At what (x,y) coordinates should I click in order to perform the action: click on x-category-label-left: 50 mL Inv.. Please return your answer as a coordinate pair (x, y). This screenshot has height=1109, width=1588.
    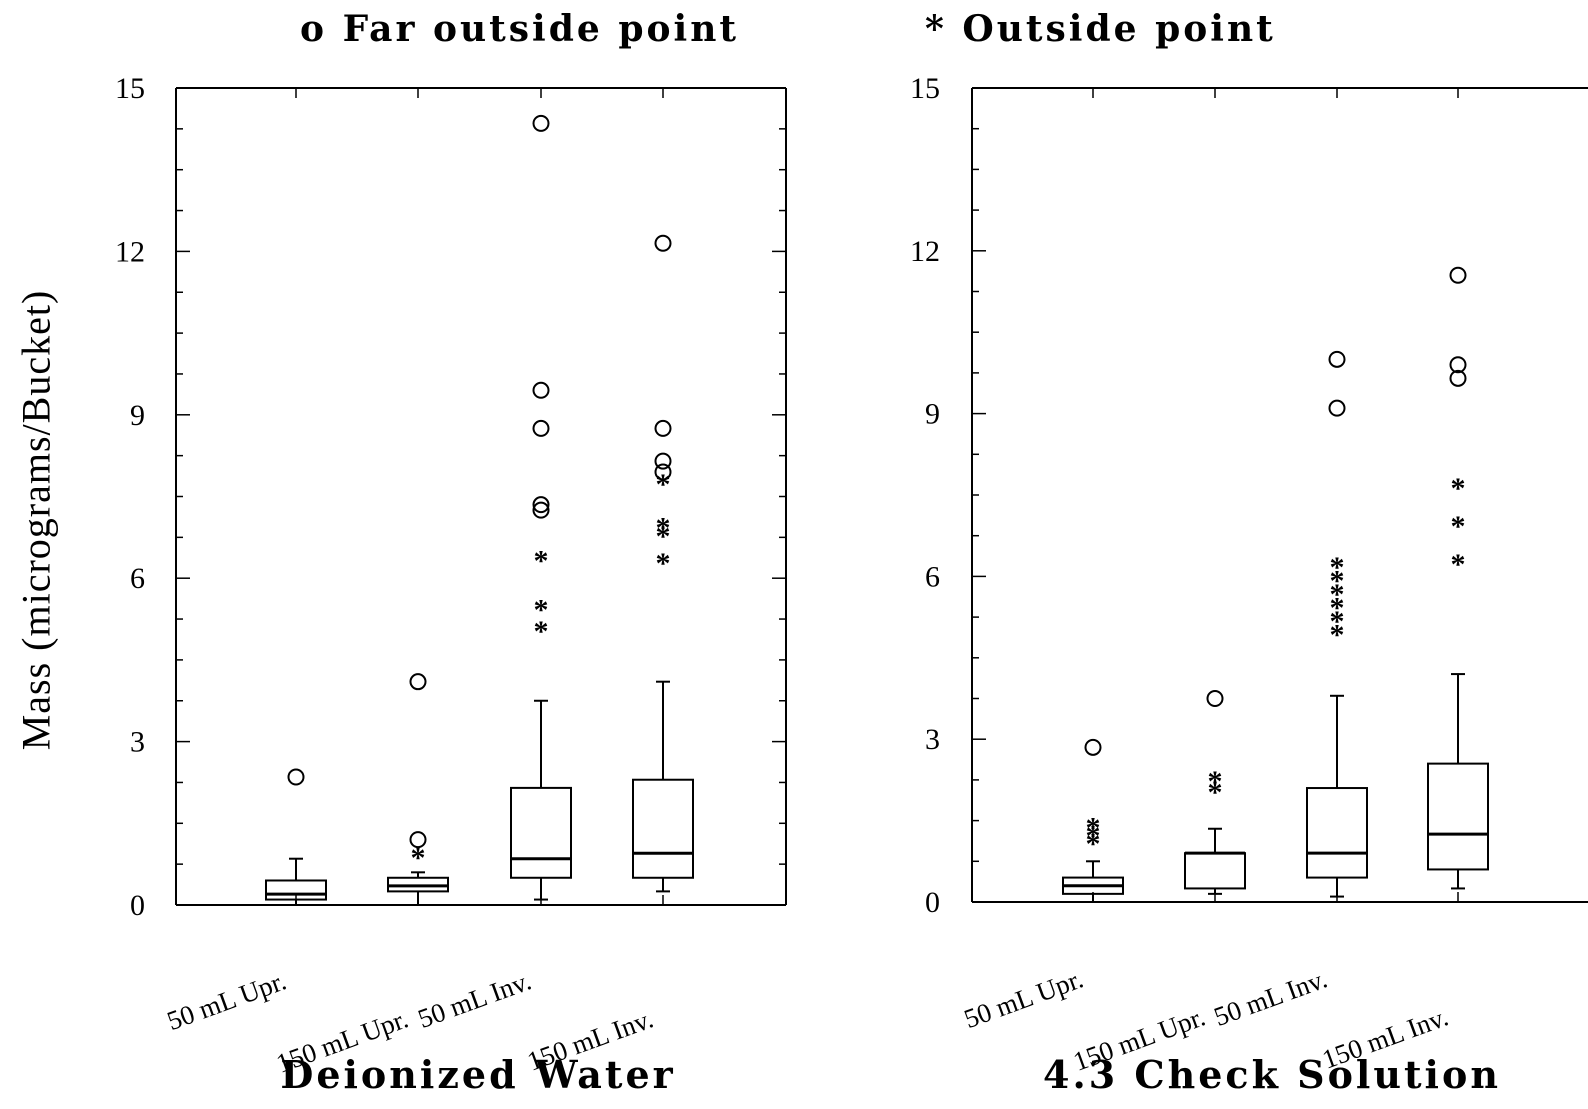
    Looking at the image, I should click on (474, 999).